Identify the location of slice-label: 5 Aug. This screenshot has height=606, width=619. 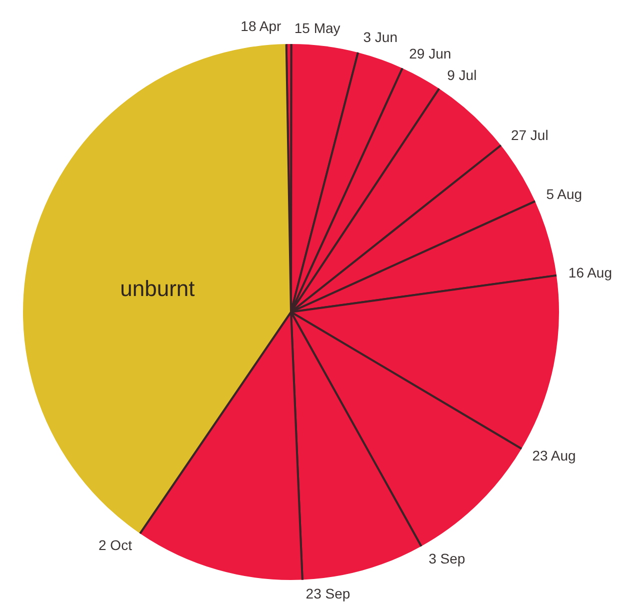
(564, 194).